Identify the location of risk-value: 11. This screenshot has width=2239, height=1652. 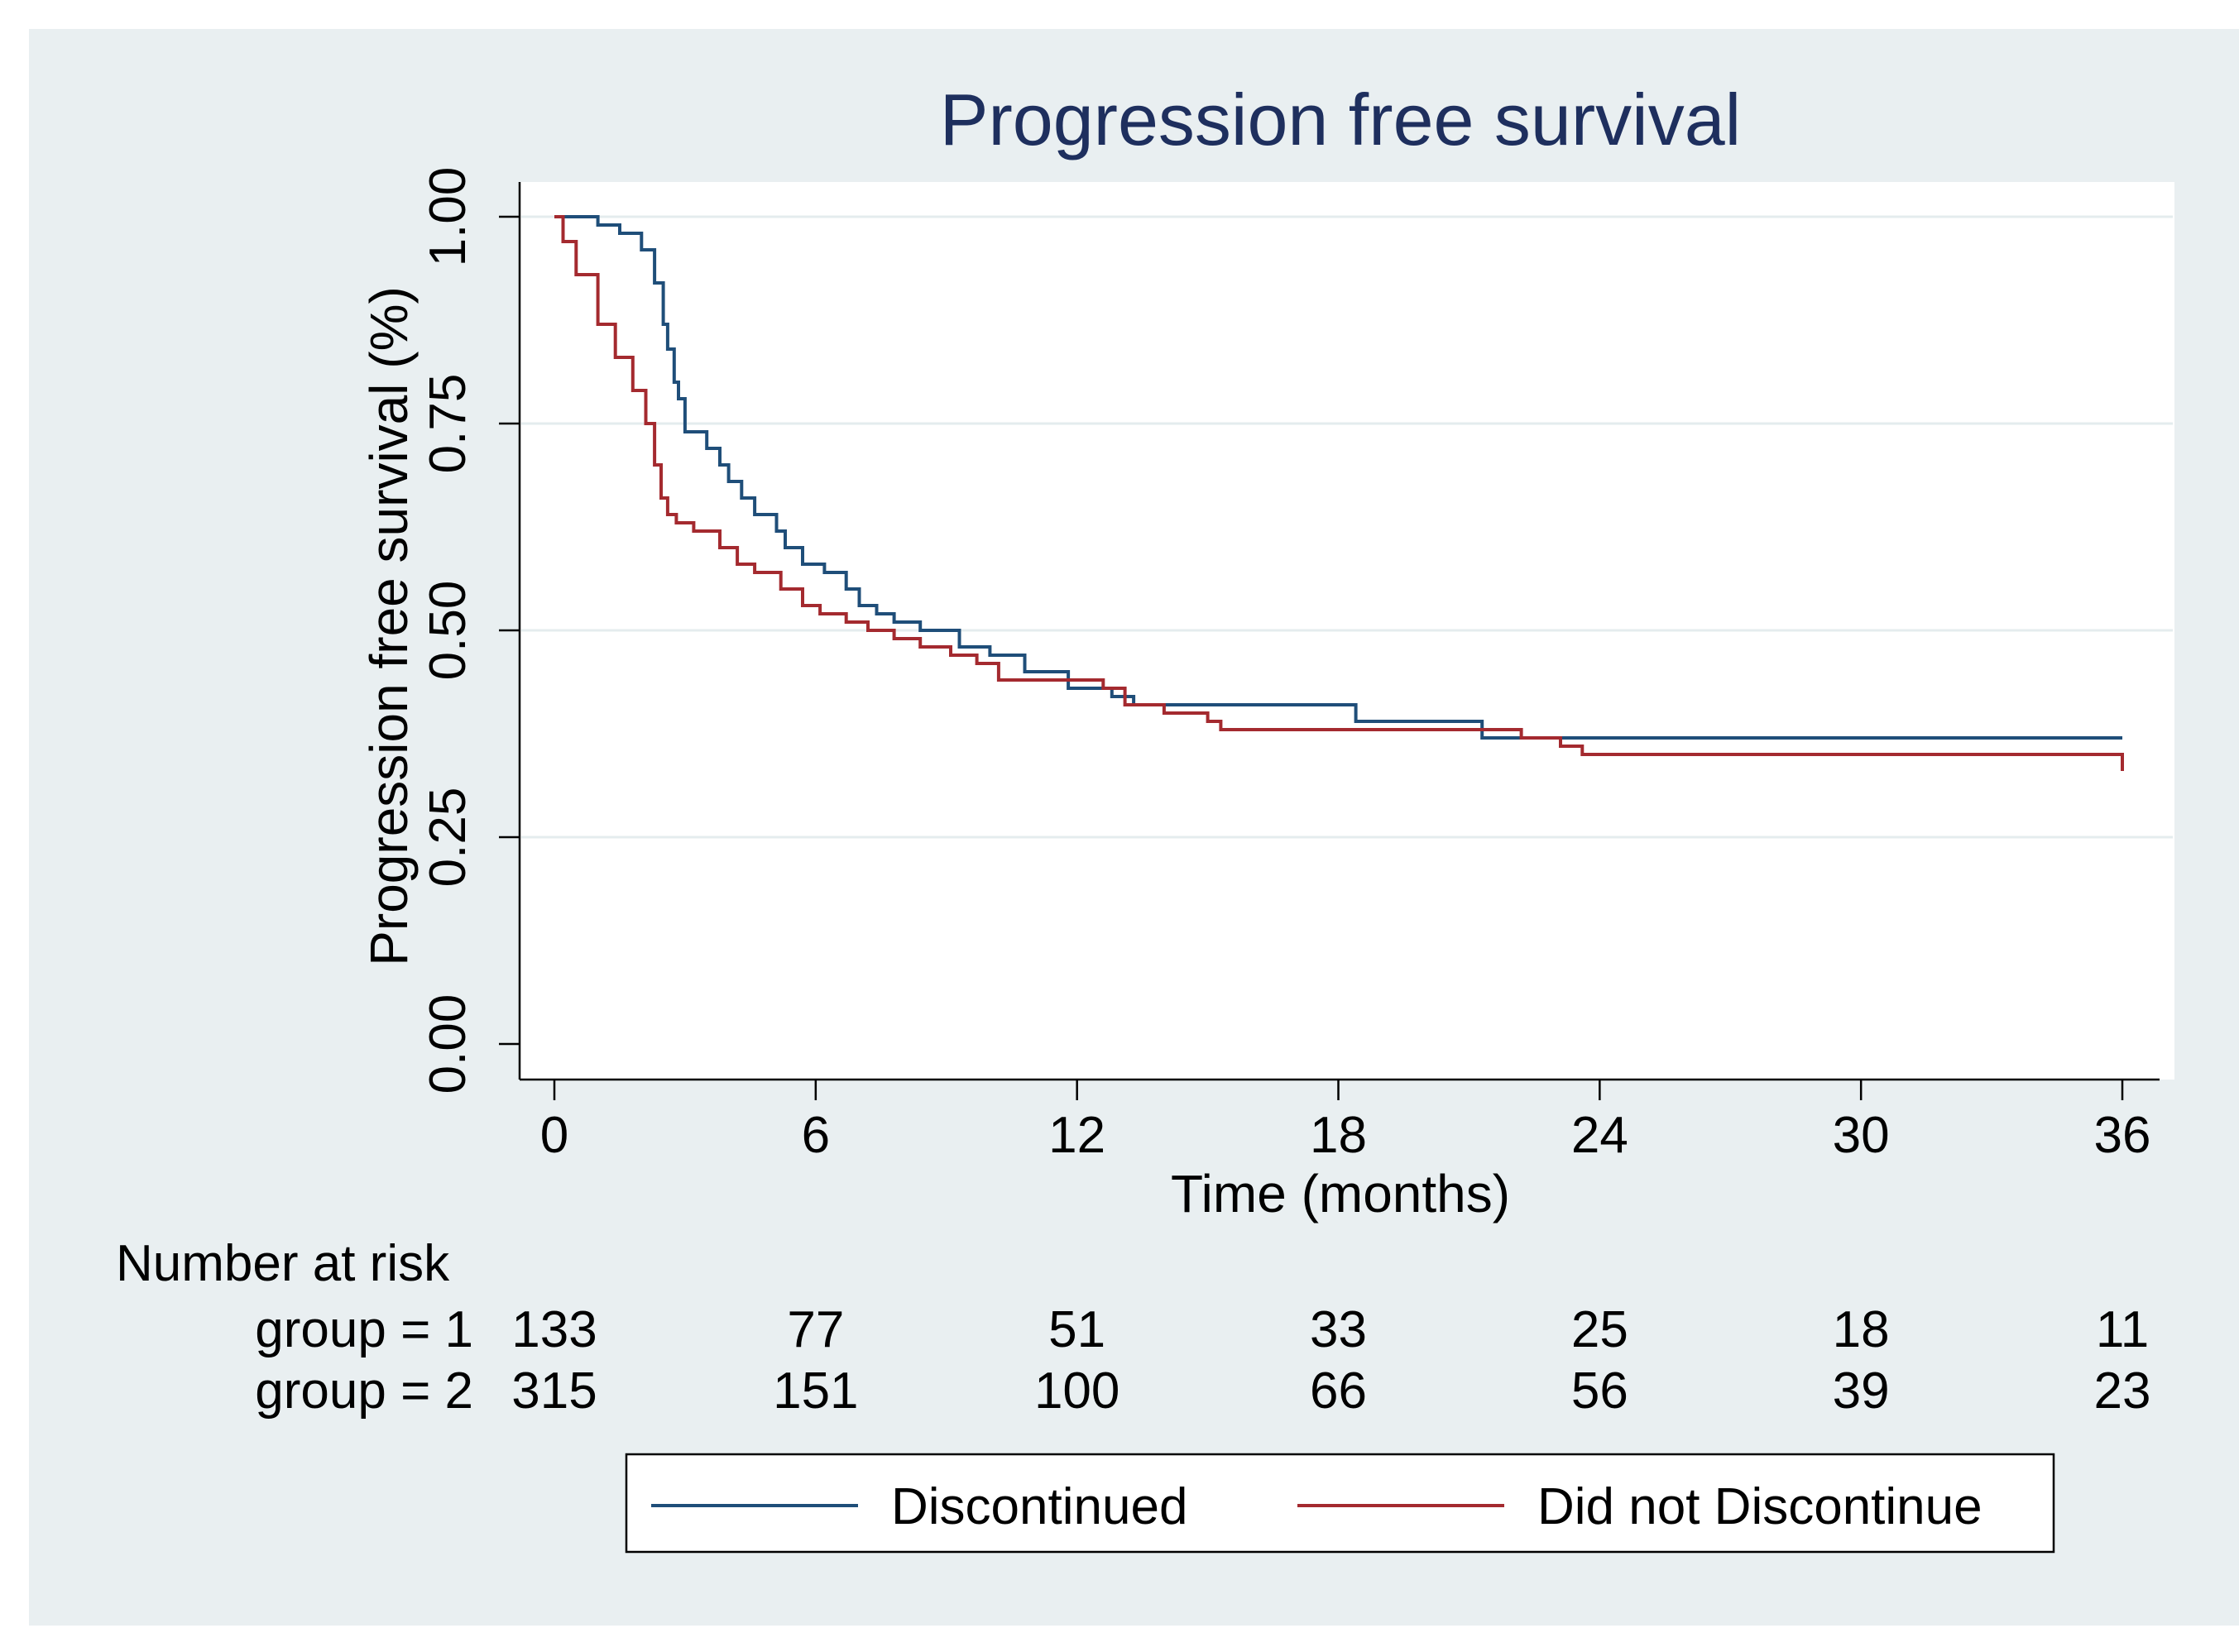
(2122, 1329).